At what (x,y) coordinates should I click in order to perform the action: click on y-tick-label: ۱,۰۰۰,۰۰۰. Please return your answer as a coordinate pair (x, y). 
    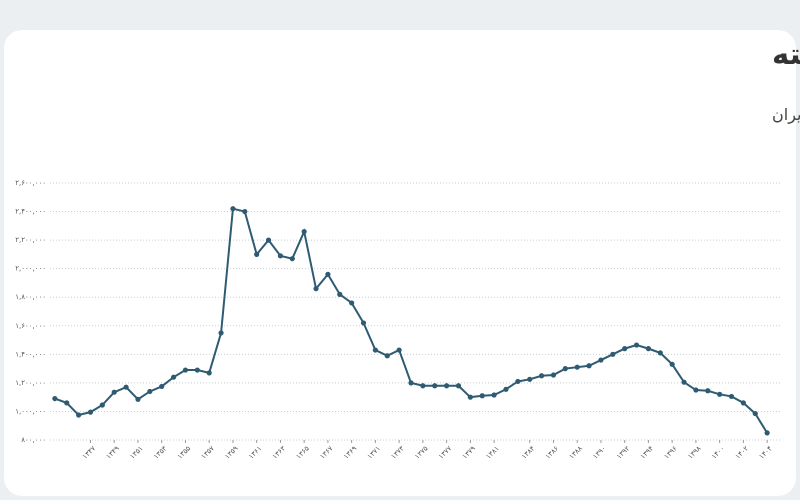
    Looking at the image, I should click on (30, 411).